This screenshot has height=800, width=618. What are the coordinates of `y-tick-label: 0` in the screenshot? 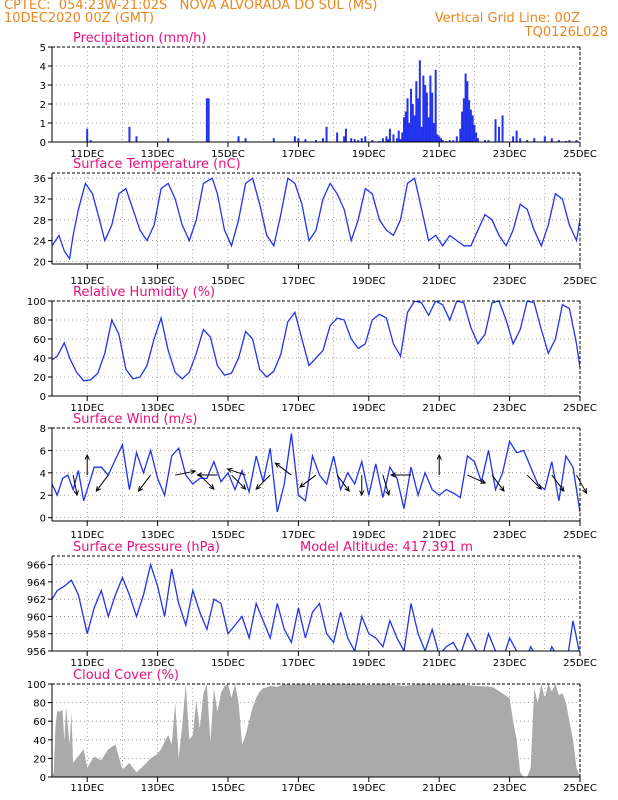 It's located at (43, 778).